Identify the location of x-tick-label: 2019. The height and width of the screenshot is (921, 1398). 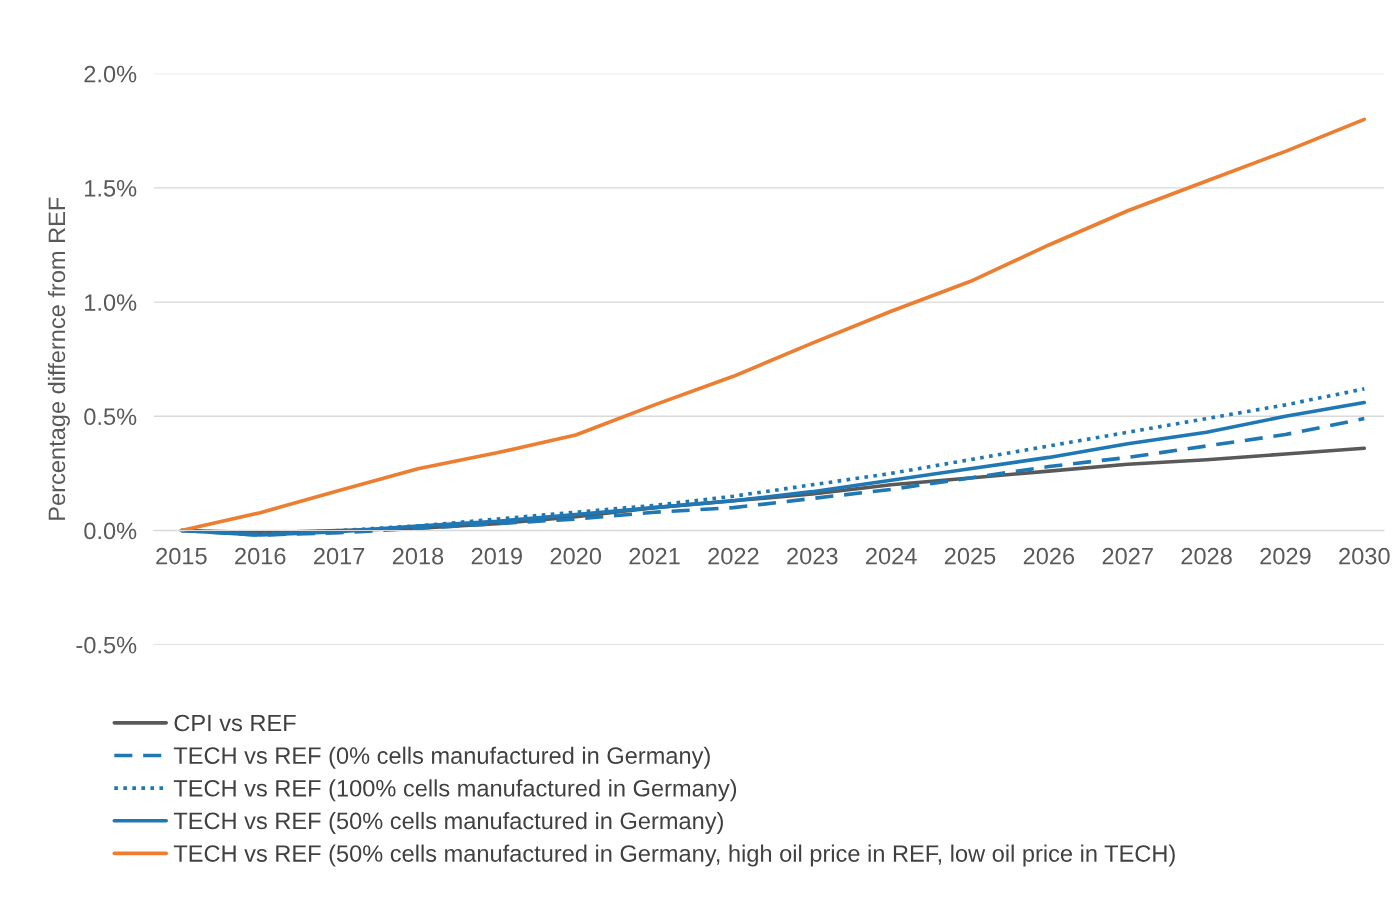
(496, 556).